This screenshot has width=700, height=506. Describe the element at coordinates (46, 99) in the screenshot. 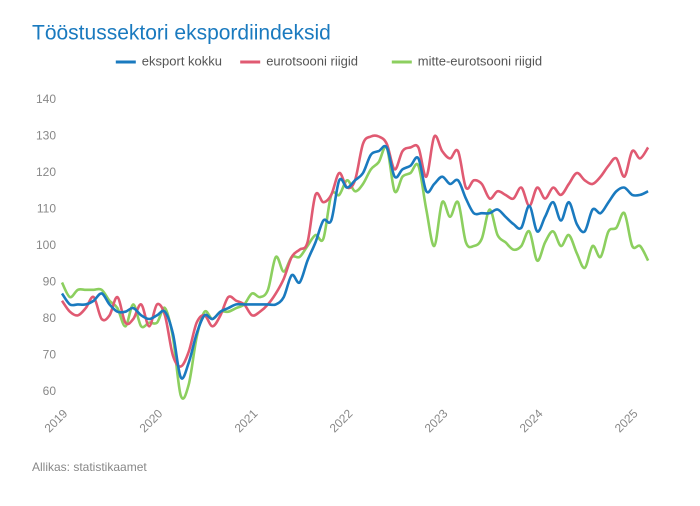

I see `y-tick-label: 140` at that location.